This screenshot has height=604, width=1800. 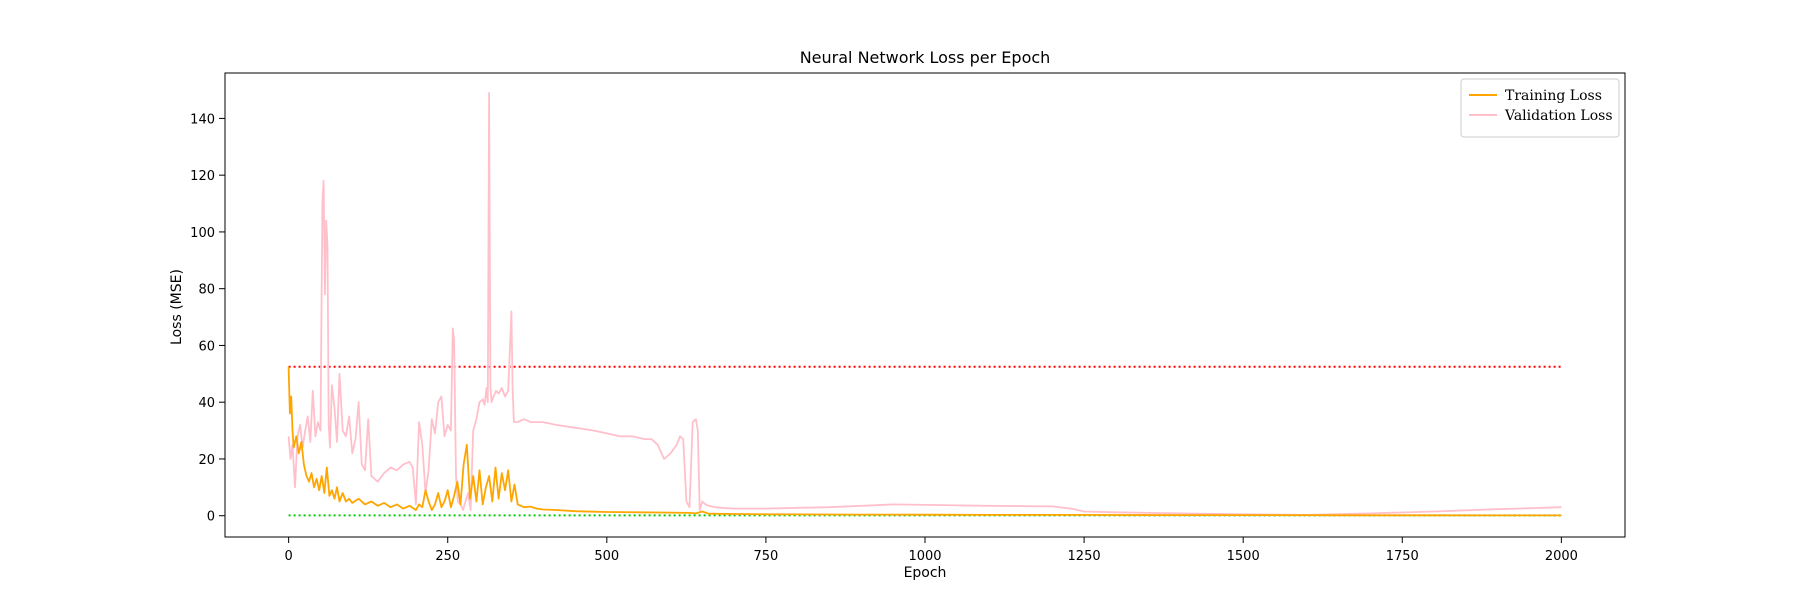 What do you see at coordinates (206, 460) in the screenshot?
I see `y-tick-label: 20` at bounding box center [206, 460].